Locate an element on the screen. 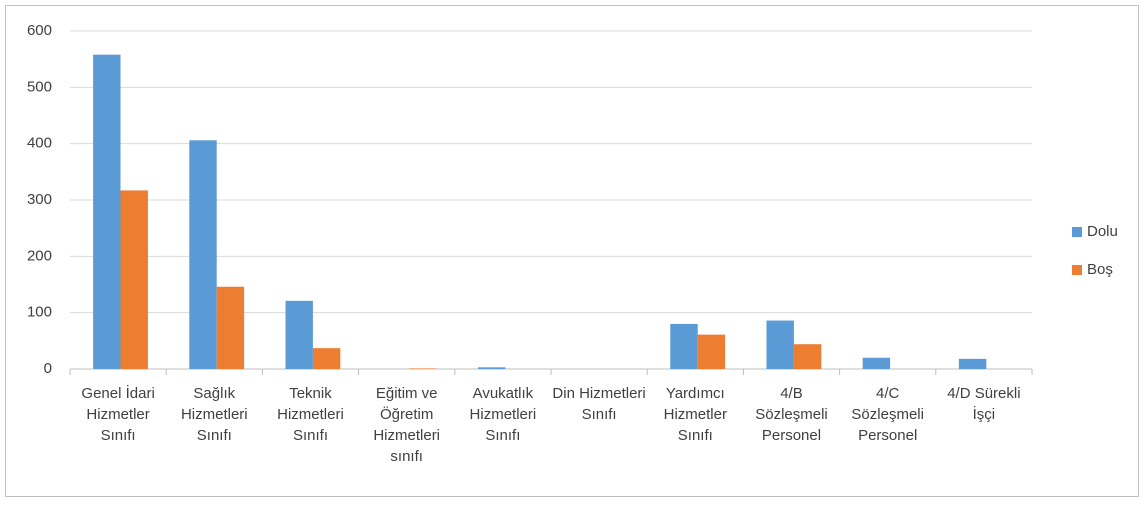  legend-label: Dolu is located at coordinates (1102, 231).